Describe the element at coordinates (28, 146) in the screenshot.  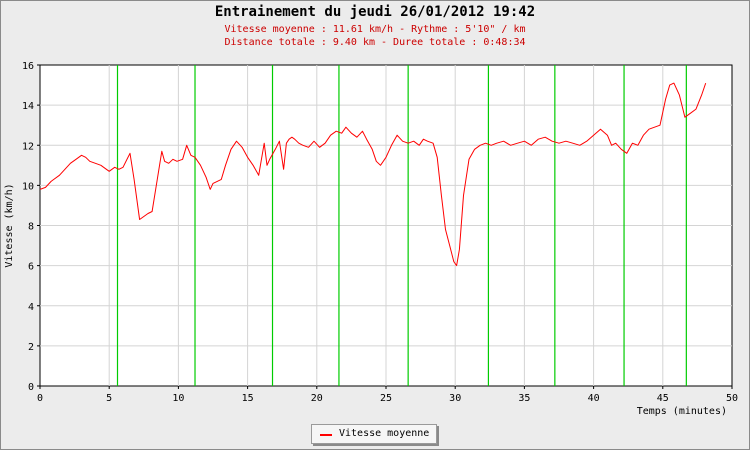
I see `y-tick-label: 12` at that location.